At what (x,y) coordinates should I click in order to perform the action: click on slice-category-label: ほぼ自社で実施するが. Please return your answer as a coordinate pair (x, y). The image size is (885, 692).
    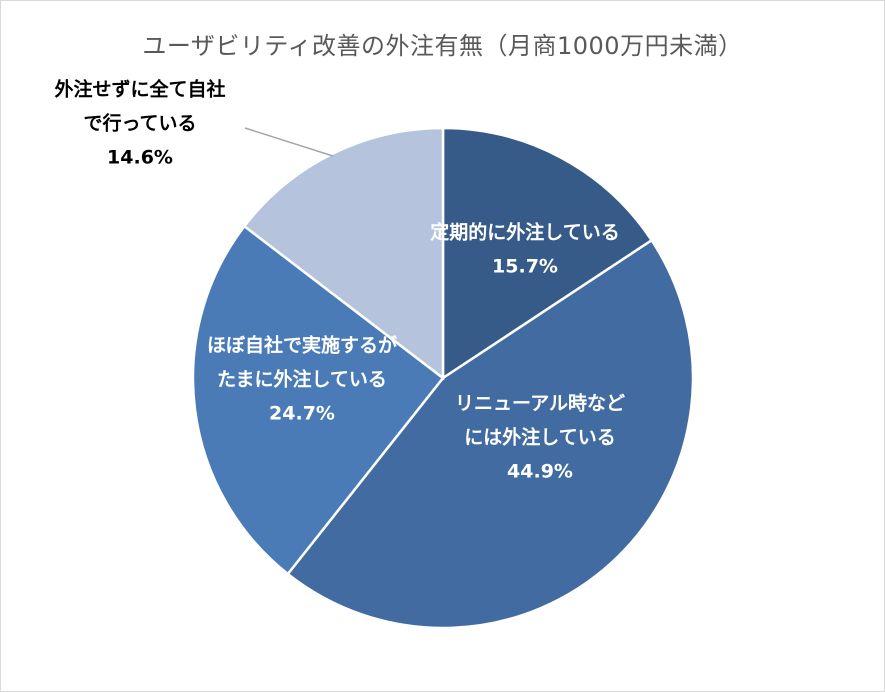
    Looking at the image, I should click on (302, 345).